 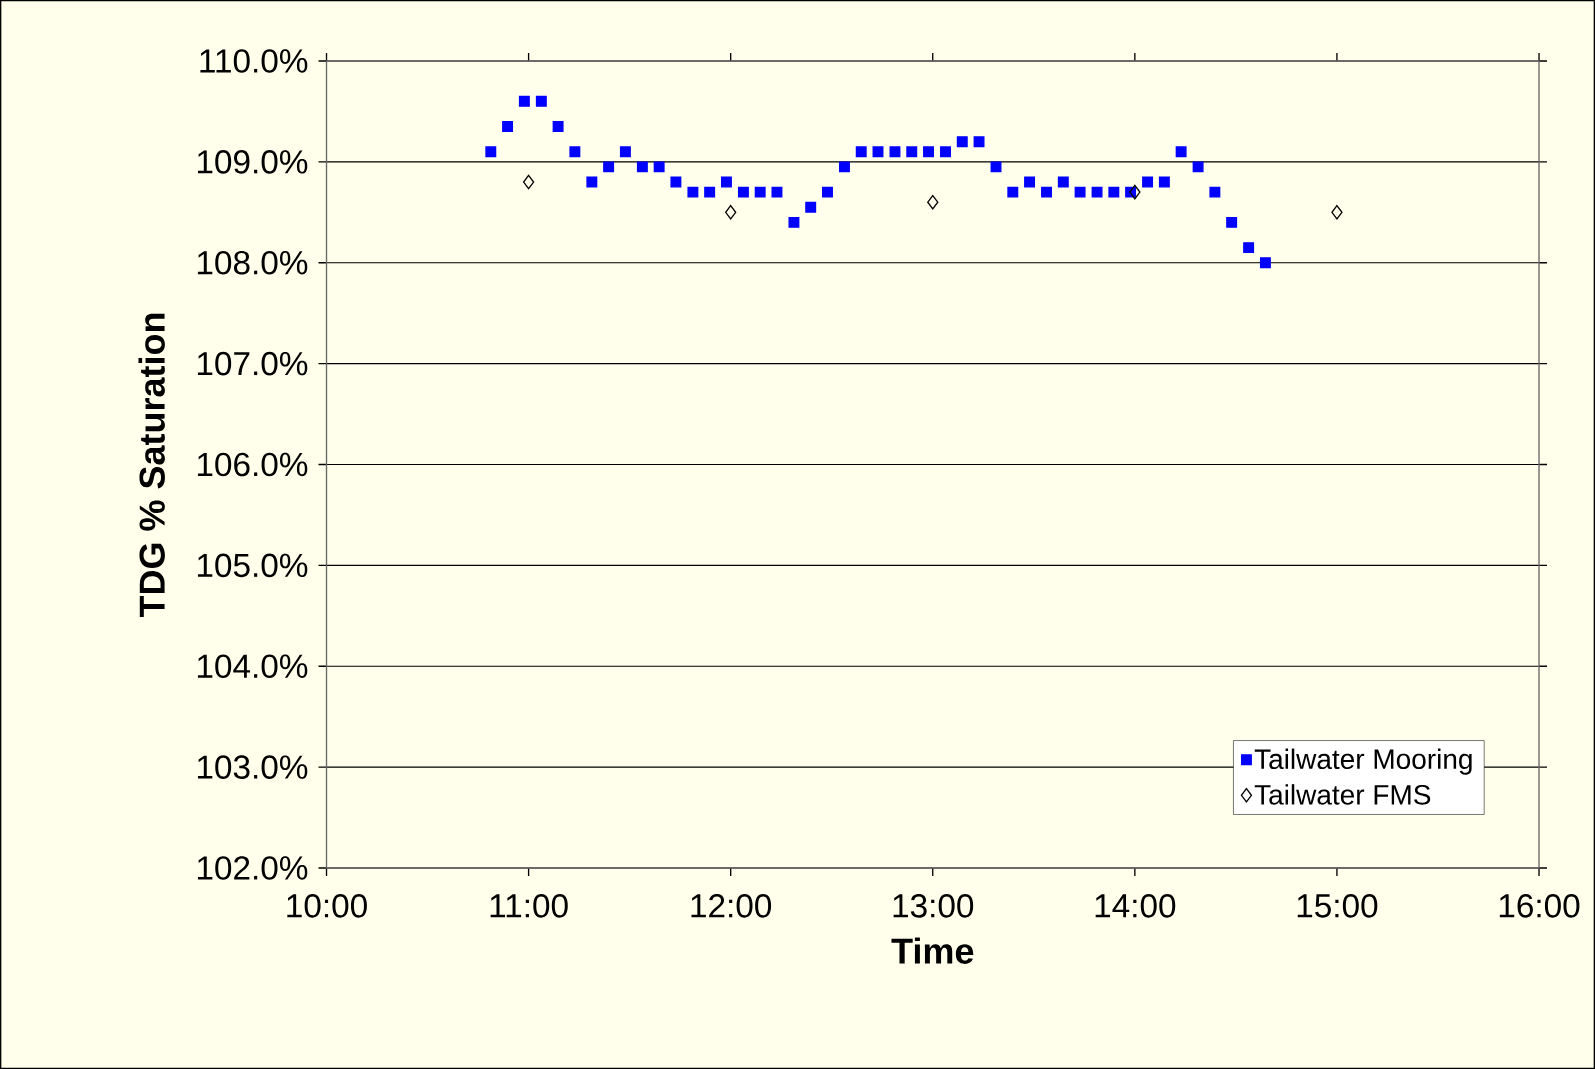 I want to click on x-tick-label: 11:00, so click(x=529, y=906).